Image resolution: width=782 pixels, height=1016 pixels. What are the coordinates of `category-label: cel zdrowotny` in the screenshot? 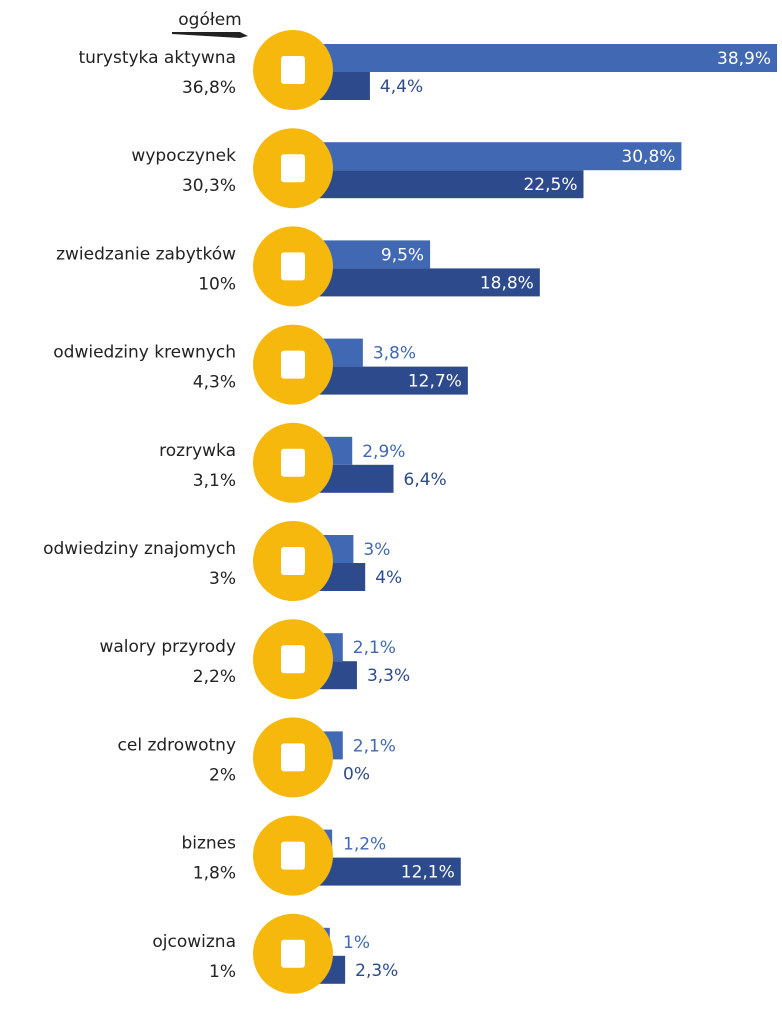 It's located at (177, 745).